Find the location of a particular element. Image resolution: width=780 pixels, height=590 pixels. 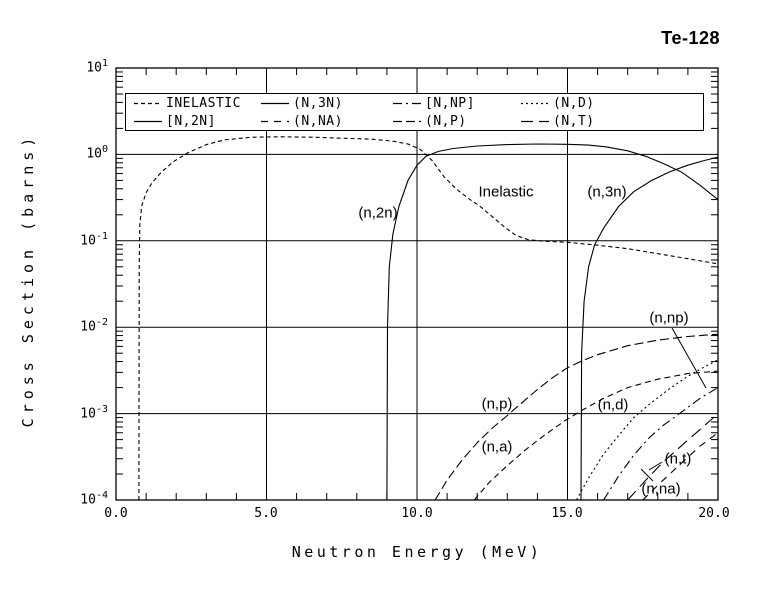

legend-entry-n2n: [N,2N] is located at coordinates (196, 121).